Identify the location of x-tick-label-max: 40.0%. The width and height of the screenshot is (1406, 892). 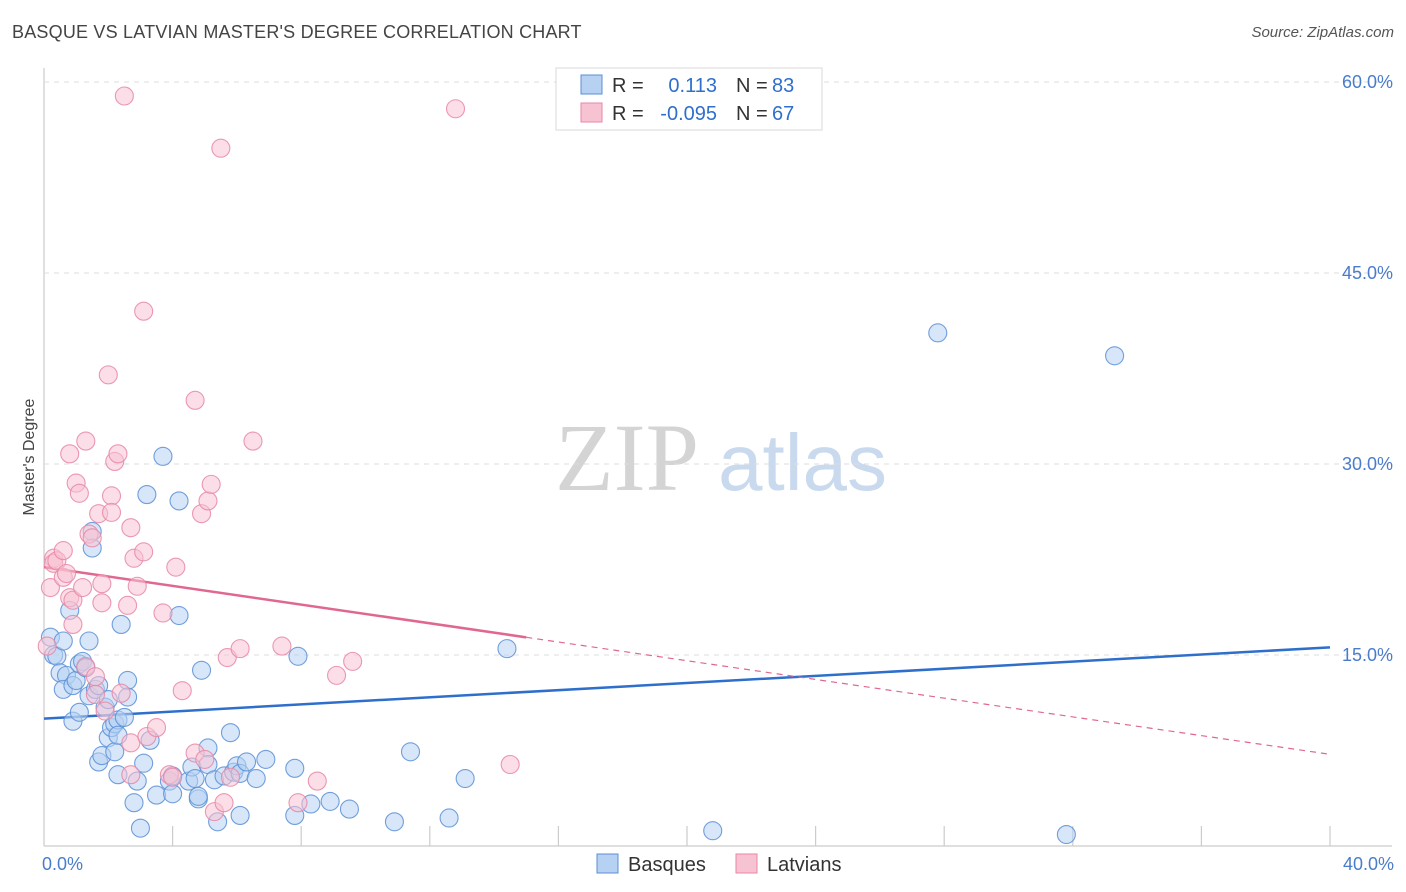
(1368, 864).